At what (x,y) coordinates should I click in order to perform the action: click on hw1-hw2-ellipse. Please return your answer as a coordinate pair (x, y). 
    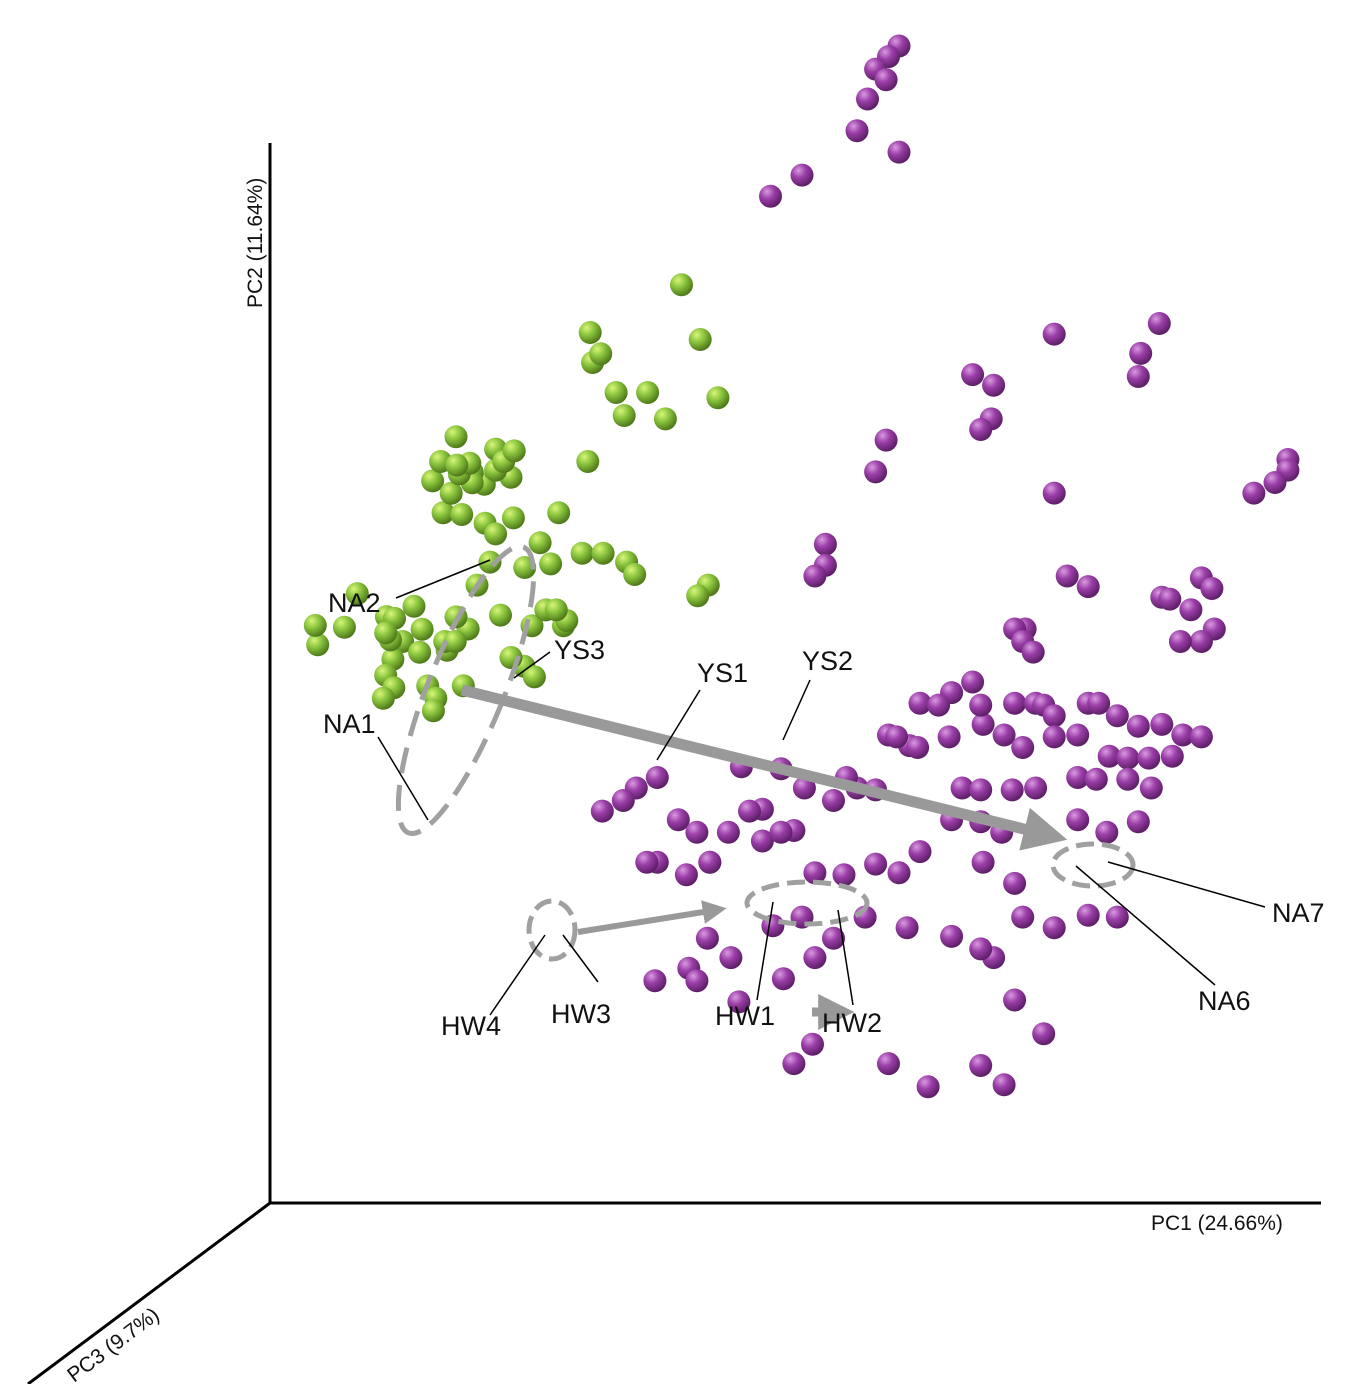
    Looking at the image, I should click on (807, 903).